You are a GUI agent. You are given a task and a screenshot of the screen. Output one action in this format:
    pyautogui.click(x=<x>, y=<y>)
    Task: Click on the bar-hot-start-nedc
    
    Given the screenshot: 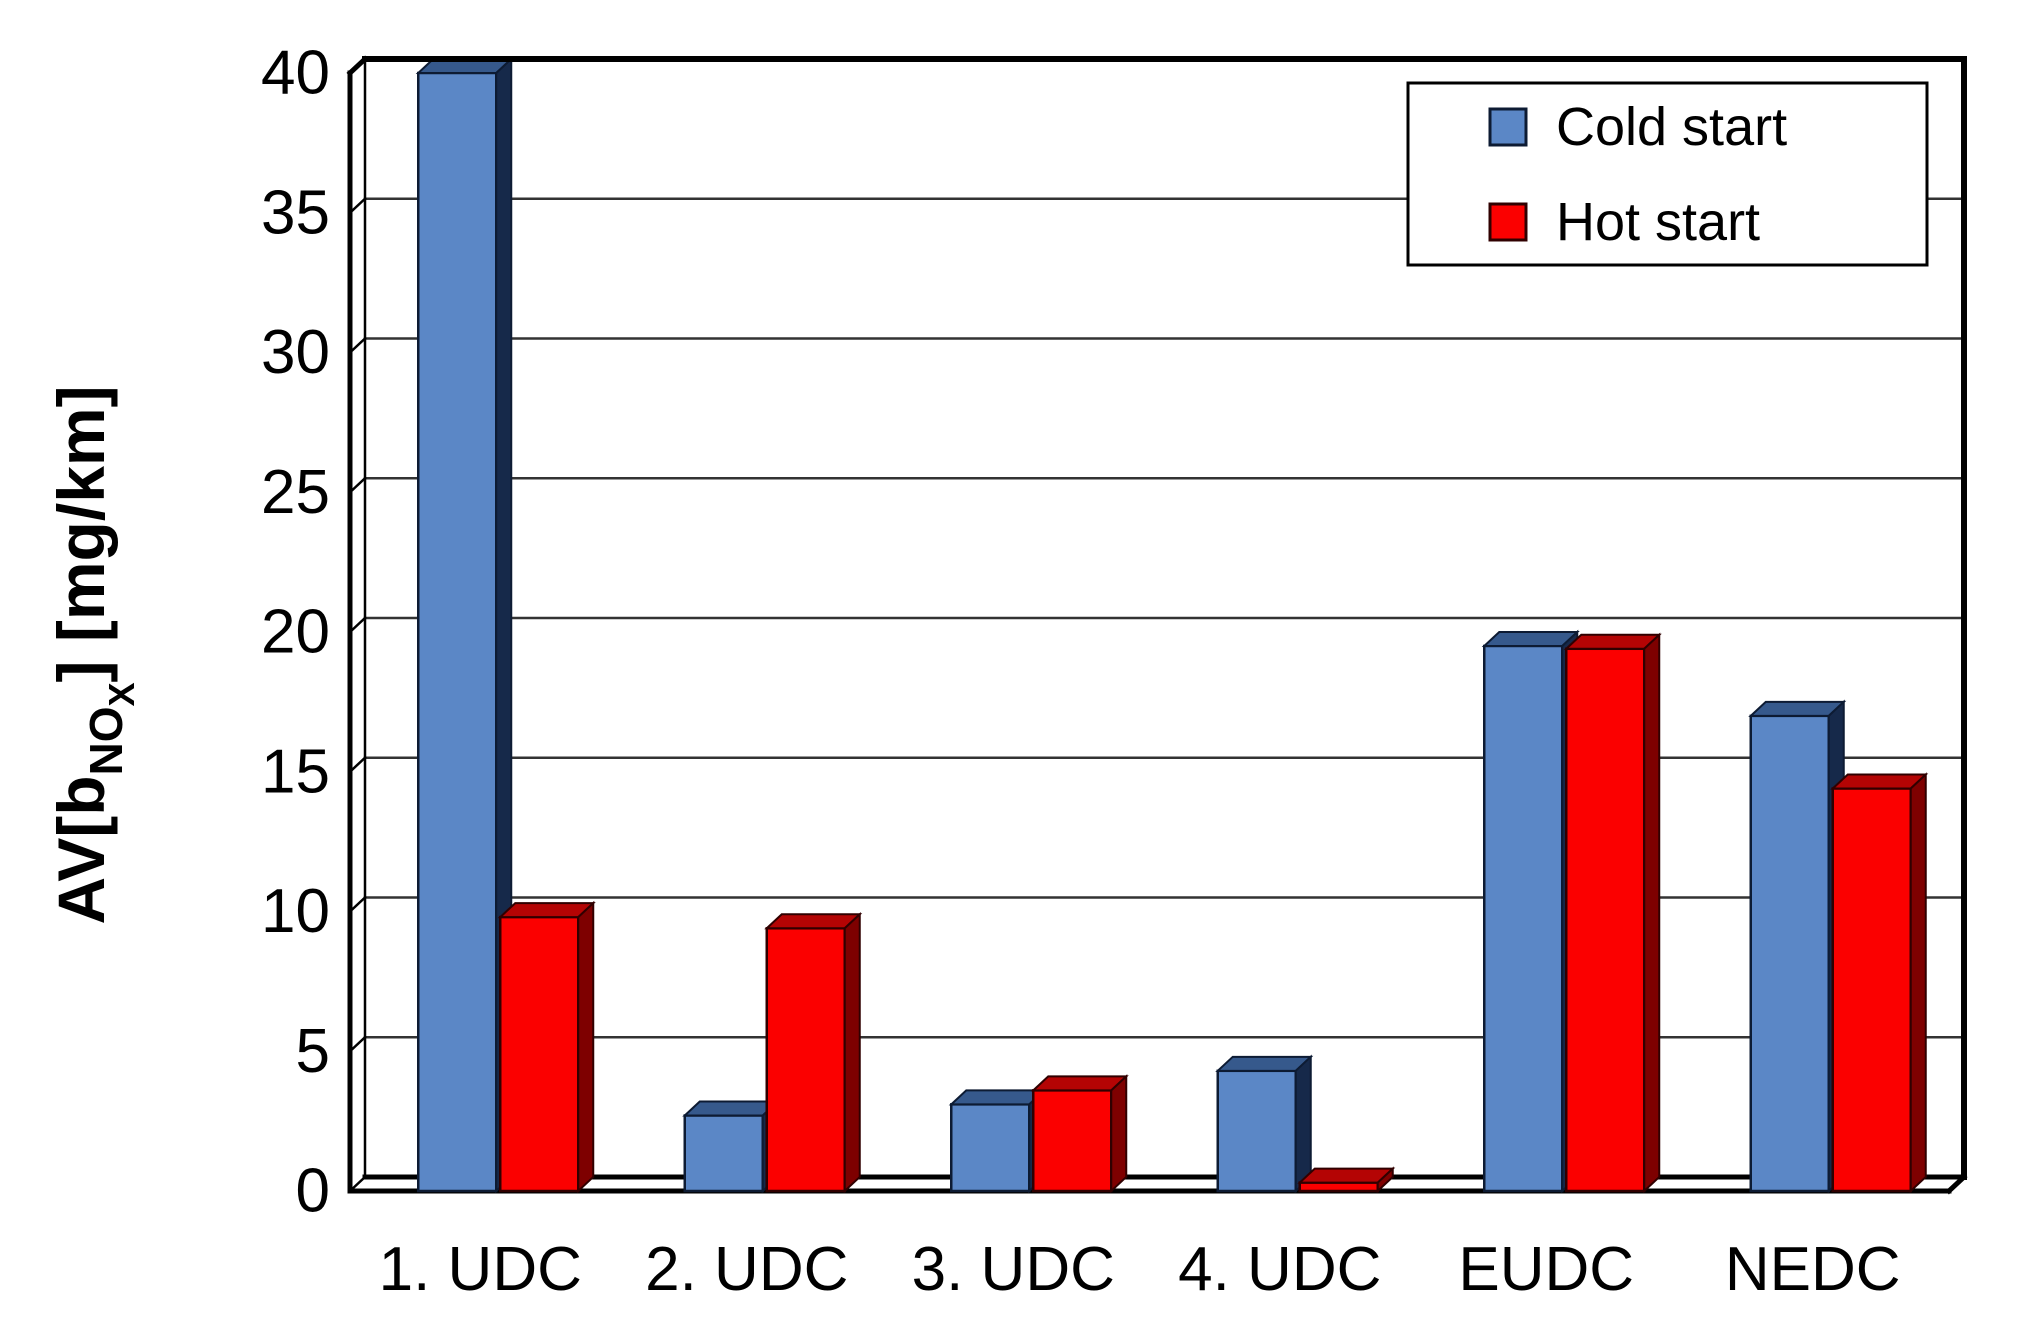 What is the action you would take?
    pyautogui.click(x=1871, y=990)
    